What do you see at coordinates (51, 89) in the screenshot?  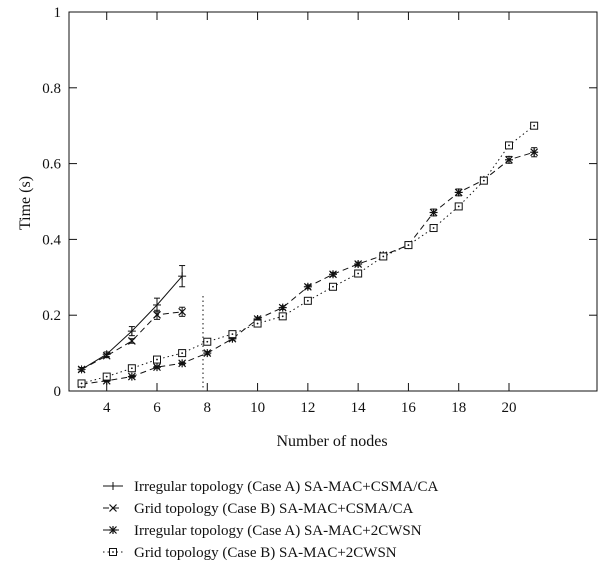 I see `y-tick-label: 0.8` at bounding box center [51, 89].